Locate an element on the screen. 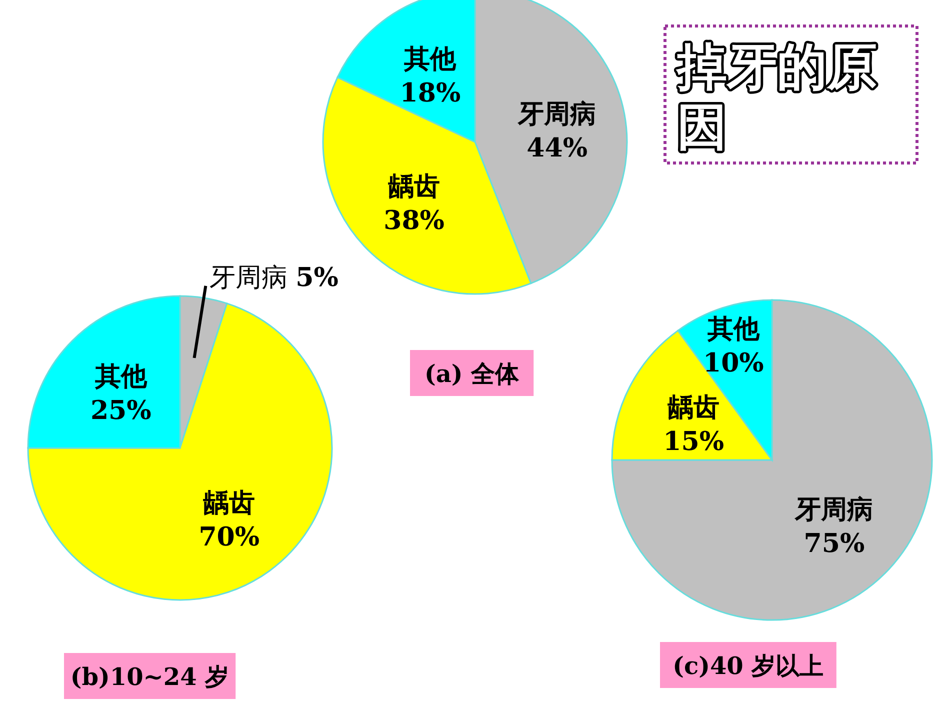 The height and width of the screenshot is (713, 950). text: 掉牙的原因 is located at coordinates (776, 97).